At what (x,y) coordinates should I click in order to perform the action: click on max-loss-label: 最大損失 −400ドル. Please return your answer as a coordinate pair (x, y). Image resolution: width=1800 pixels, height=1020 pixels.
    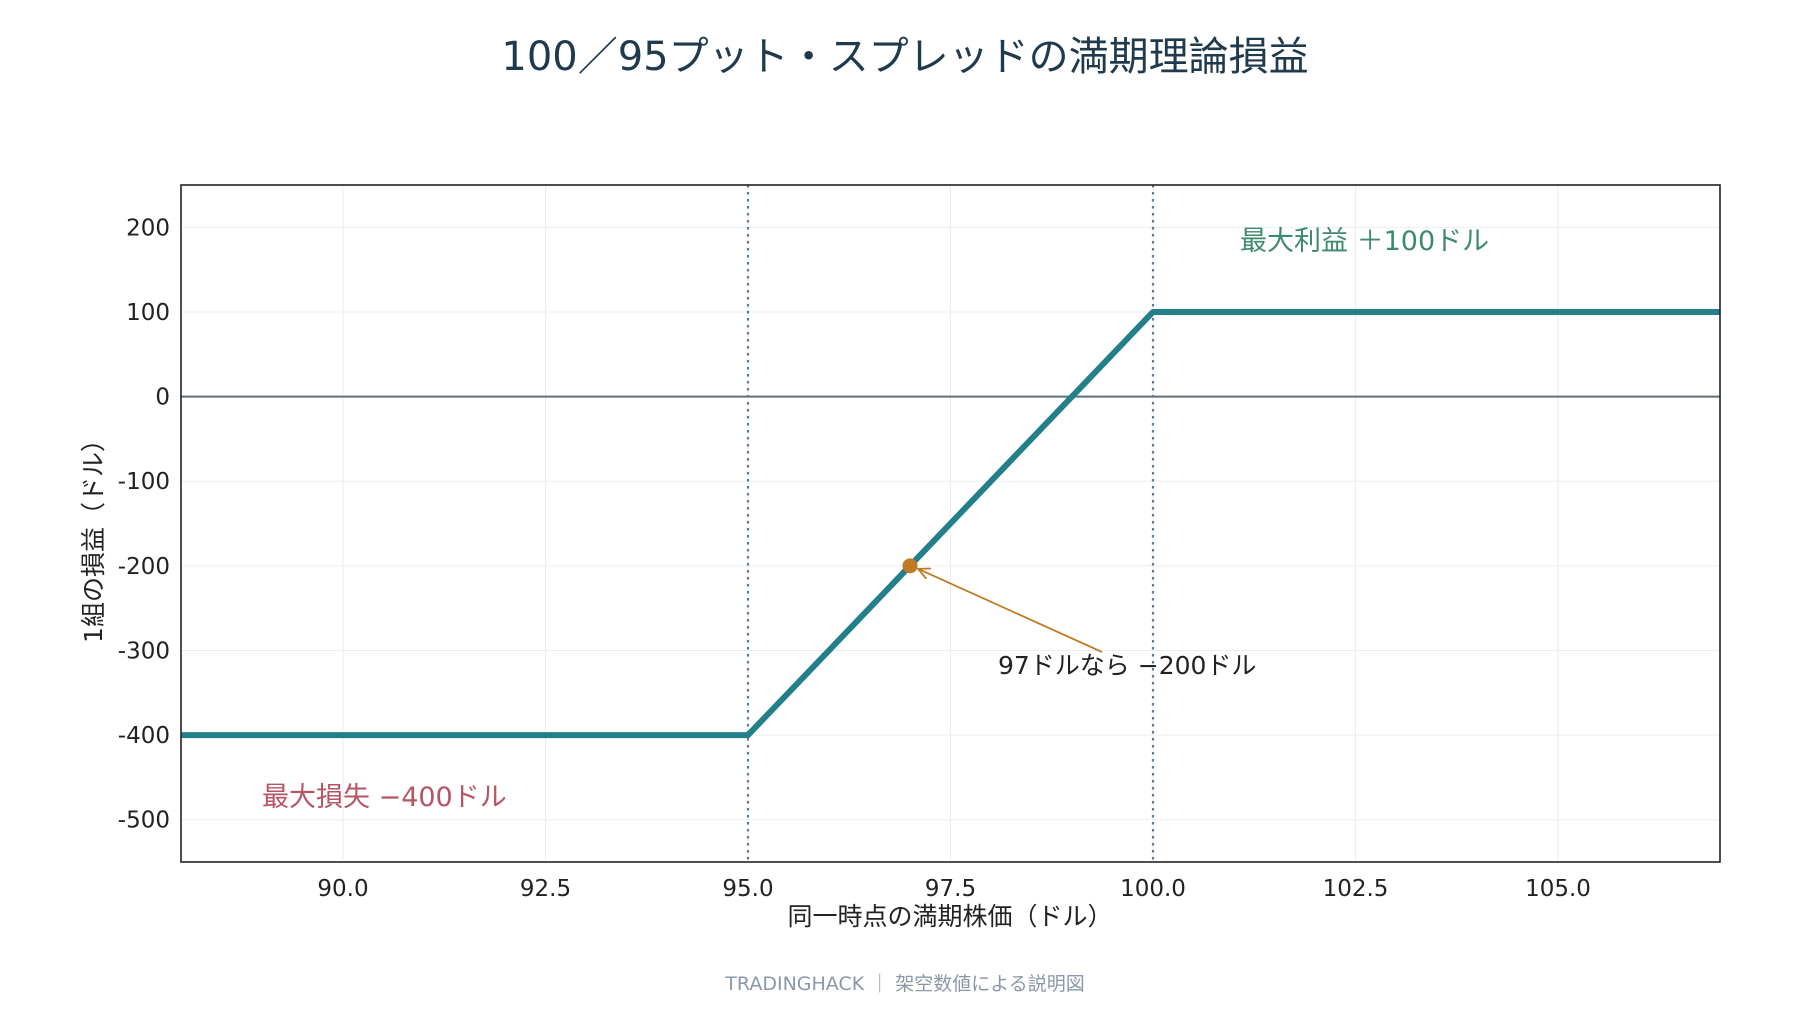
    Looking at the image, I should click on (384, 797).